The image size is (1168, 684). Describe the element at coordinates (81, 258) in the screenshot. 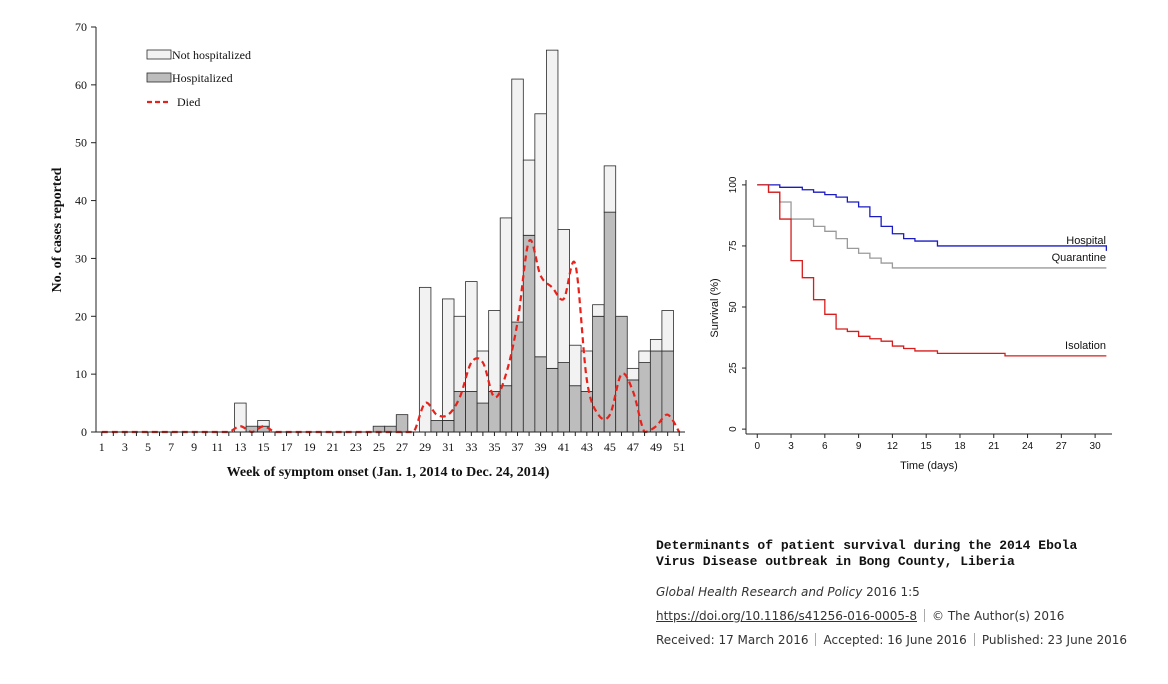

I see `y-tick-label: 30` at that location.